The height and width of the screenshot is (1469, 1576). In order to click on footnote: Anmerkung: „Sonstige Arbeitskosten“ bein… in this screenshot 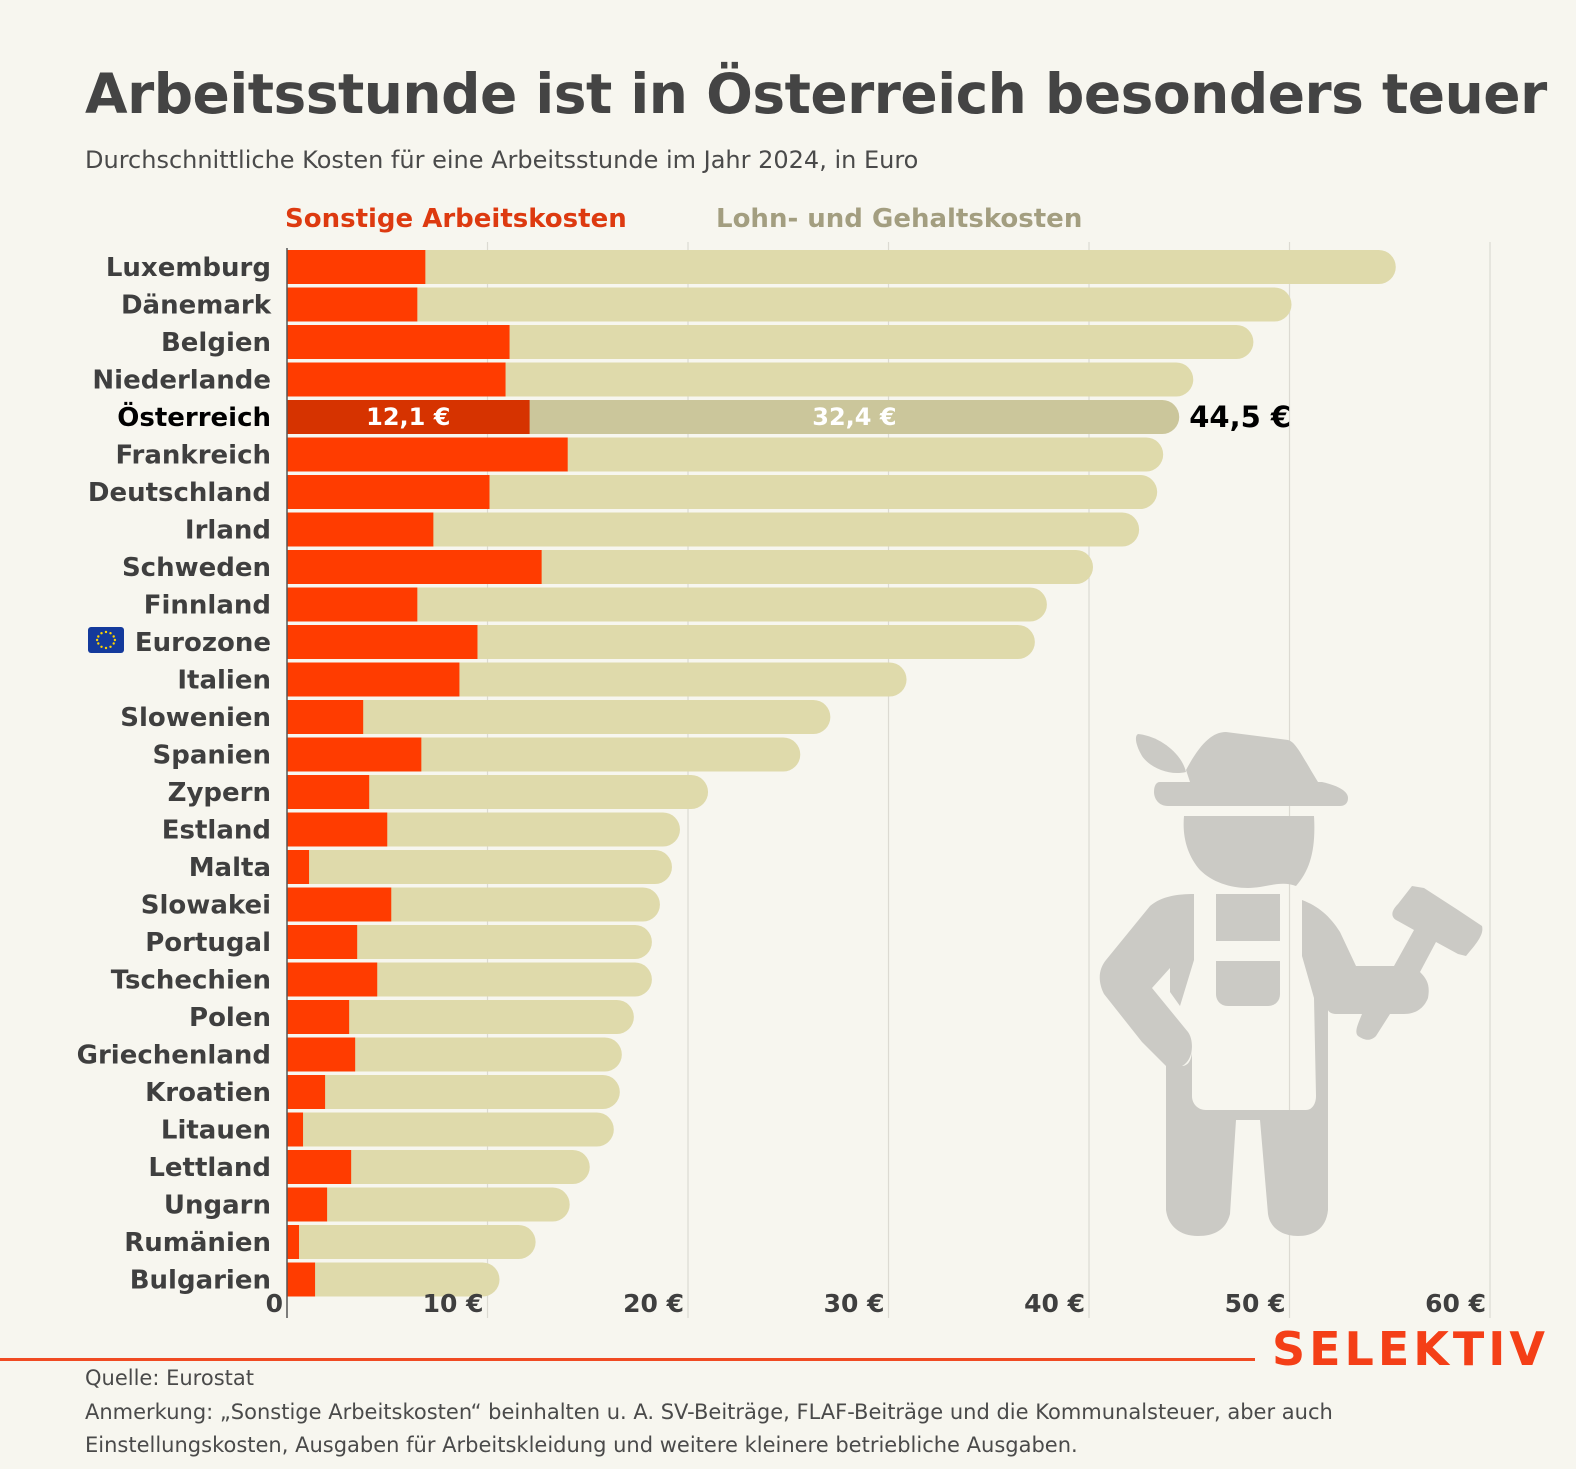, I will do `click(709, 1428)`.